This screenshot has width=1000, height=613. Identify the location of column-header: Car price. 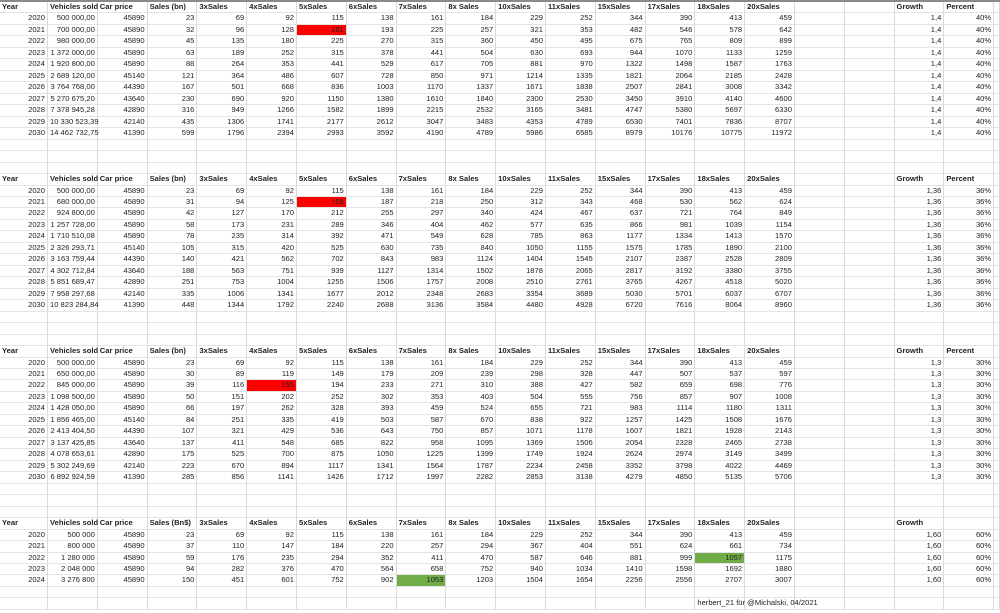
(122, 180).